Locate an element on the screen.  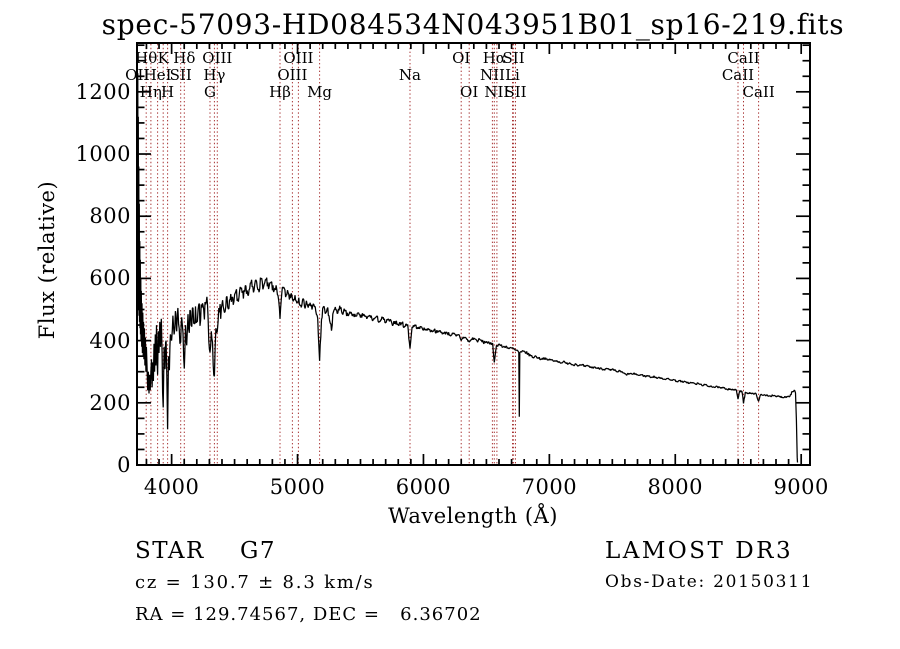
spectral-line-label: K is located at coordinates (163, 58).